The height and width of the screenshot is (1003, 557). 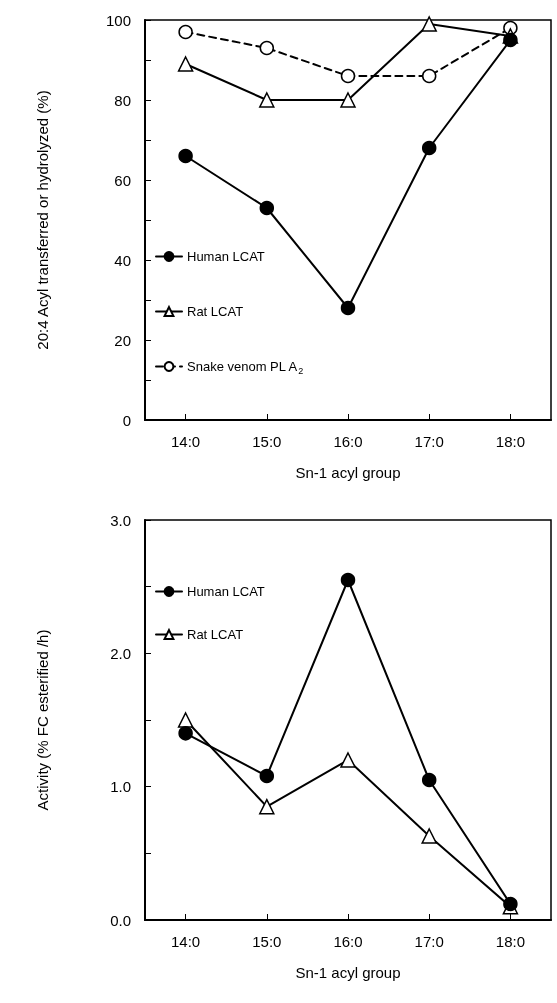 What do you see at coordinates (122, 180) in the screenshot?
I see `y-tick-label: 60` at bounding box center [122, 180].